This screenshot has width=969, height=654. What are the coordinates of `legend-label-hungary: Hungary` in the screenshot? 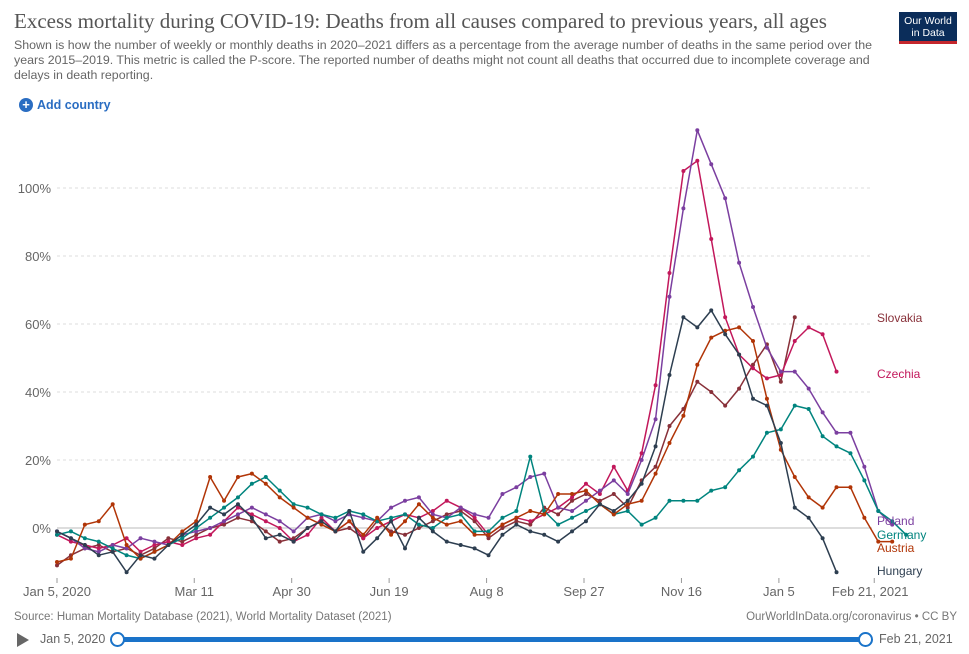 It's located at (899, 571).